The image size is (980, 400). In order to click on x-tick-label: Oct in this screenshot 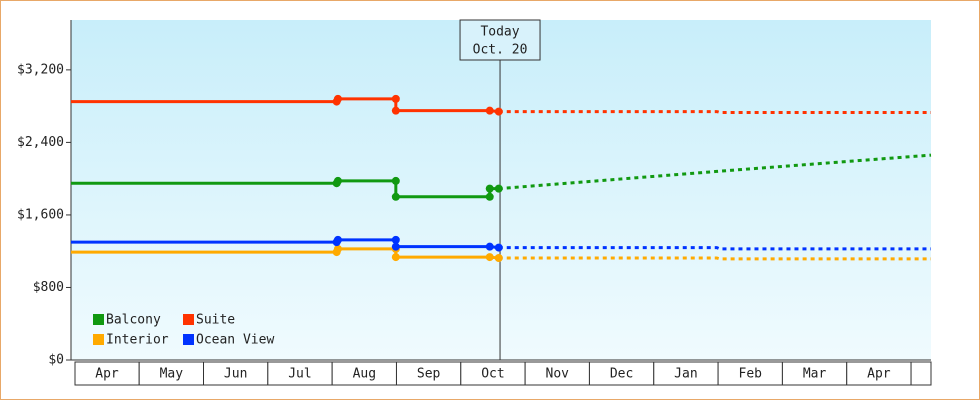, I will do `click(492, 374)`.